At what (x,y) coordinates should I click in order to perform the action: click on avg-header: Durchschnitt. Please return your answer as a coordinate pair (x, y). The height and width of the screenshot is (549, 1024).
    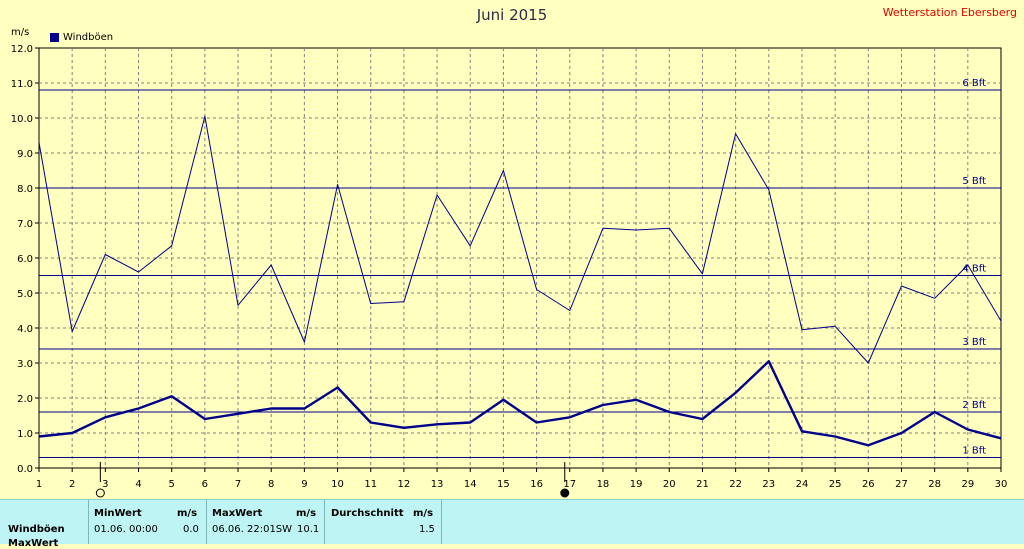
    Looking at the image, I should click on (367, 513).